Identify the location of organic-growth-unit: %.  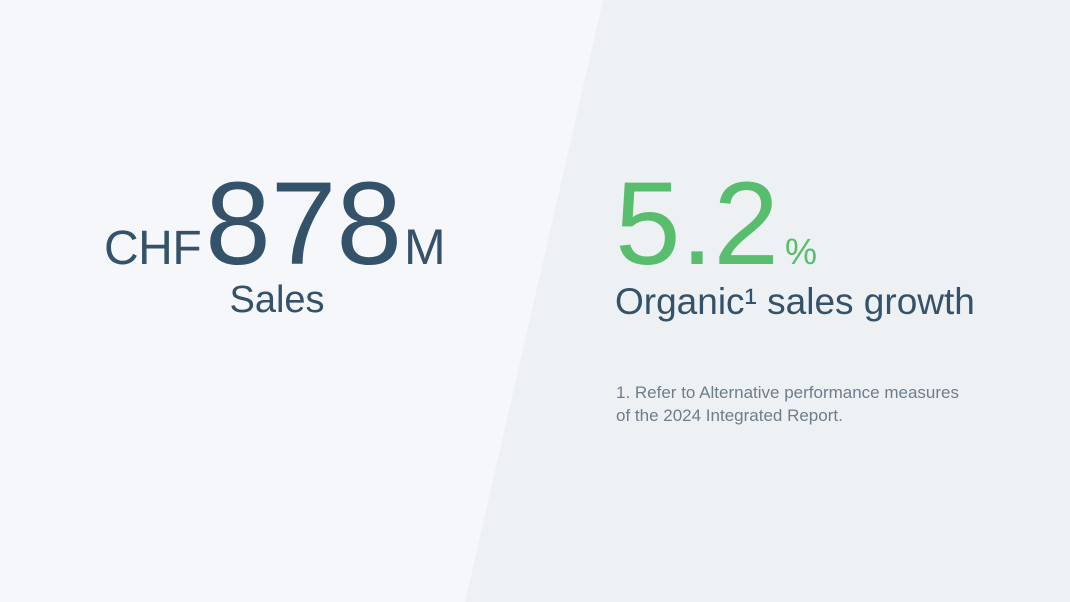
(801, 251).